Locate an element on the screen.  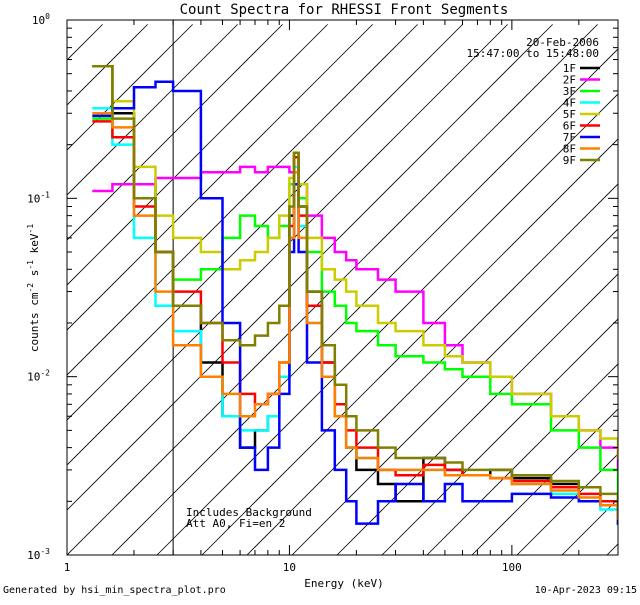
legend-date: 20-Feb-2006 is located at coordinates (562, 42).